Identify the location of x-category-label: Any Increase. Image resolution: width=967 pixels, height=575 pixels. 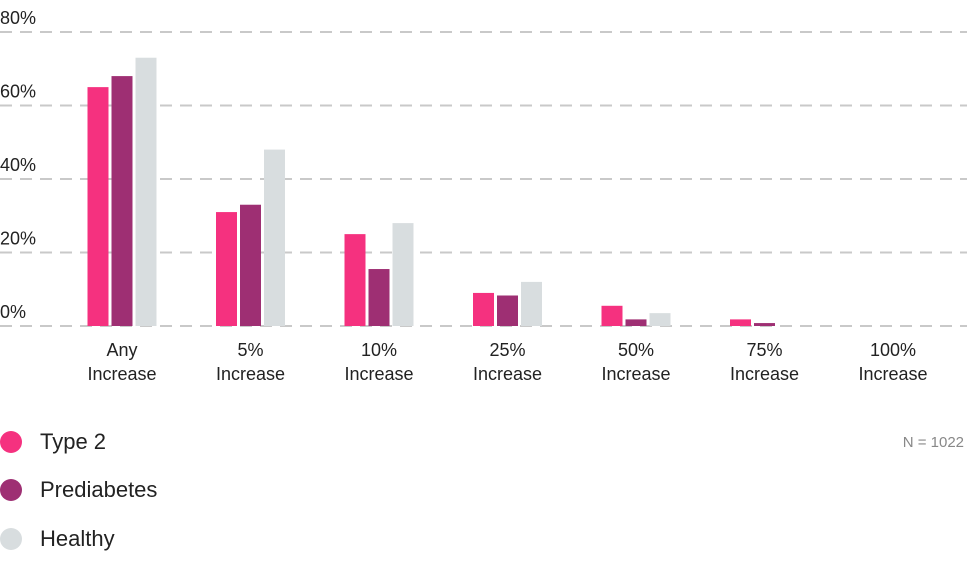
(121, 362).